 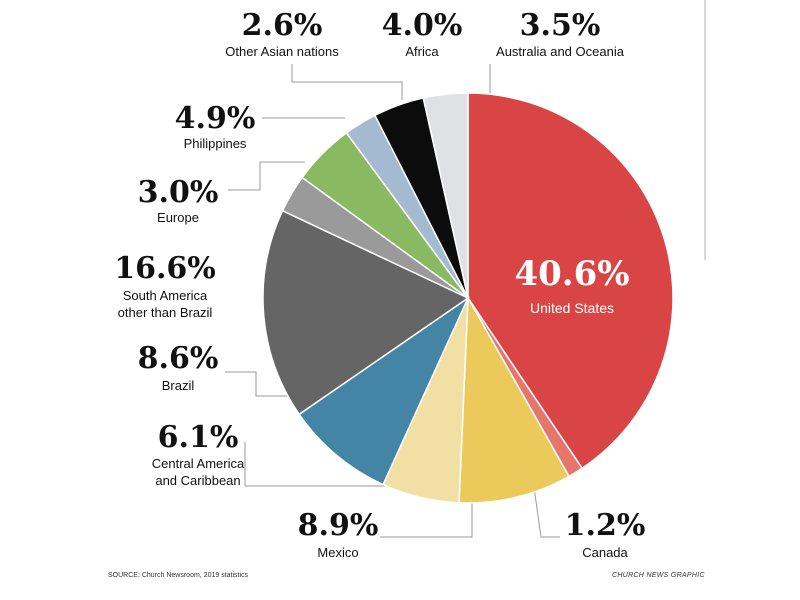 What do you see at coordinates (165, 268) in the screenshot?
I see `percent-label-south-america-other-than-brazil: 16.6%` at bounding box center [165, 268].